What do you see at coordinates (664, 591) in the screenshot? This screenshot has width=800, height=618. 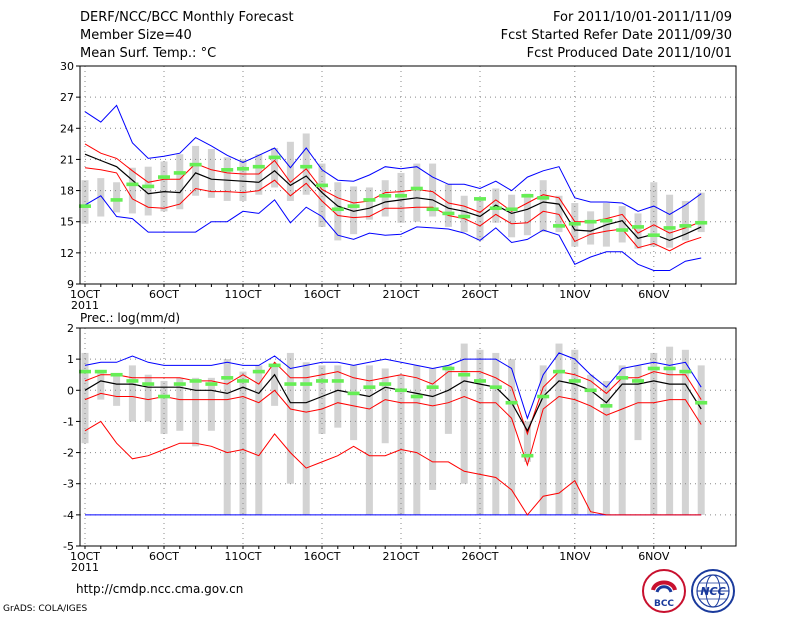 I see `bcc-logo: BCC` at bounding box center [664, 591].